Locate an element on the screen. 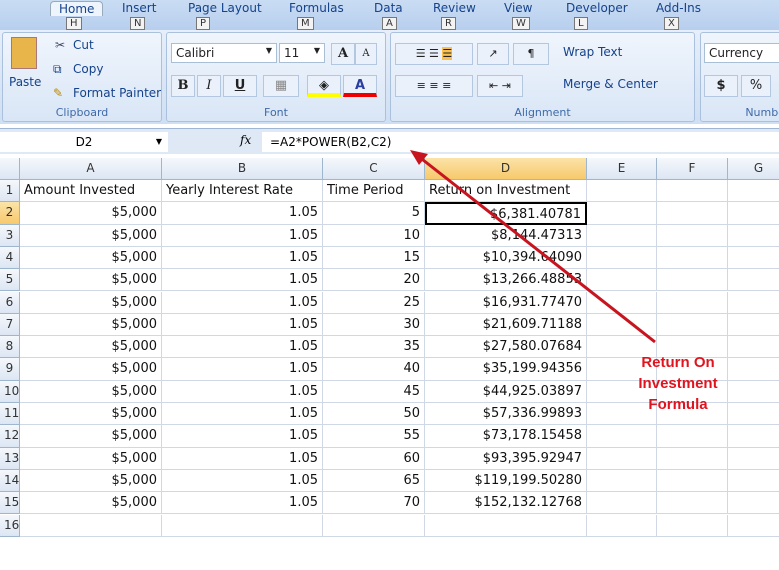 The height and width of the screenshot is (570, 779). row-header: 16 is located at coordinates (10, 525).